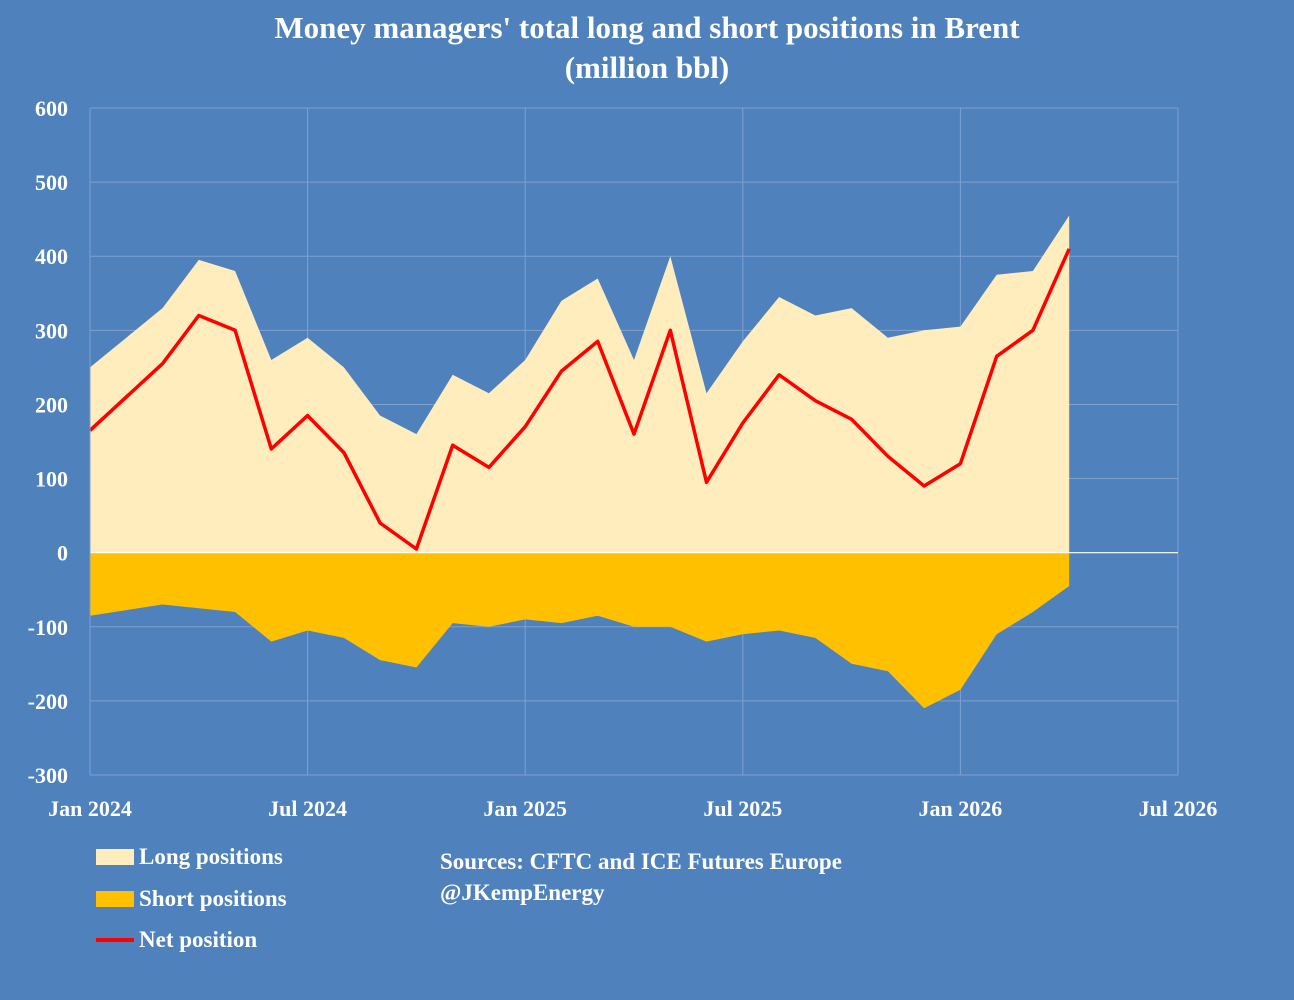  Describe the element at coordinates (115, 940) in the screenshot. I see `legend-net-swatch` at that location.